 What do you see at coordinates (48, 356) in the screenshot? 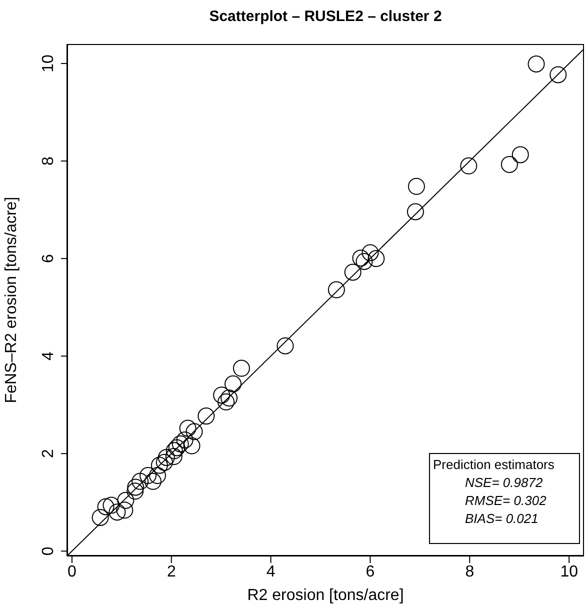
I see `y-tick-label: 4` at bounding box center [48, 356].